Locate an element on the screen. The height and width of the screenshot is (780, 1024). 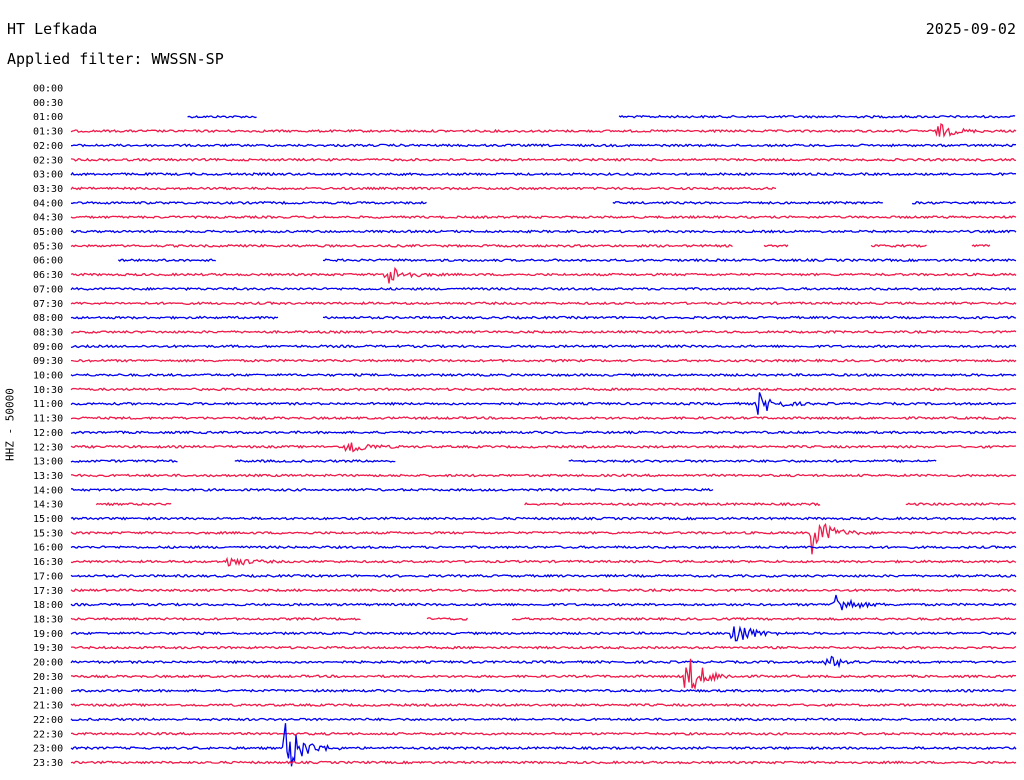
time-label: 10:00 is located at coordinates (48, 376).